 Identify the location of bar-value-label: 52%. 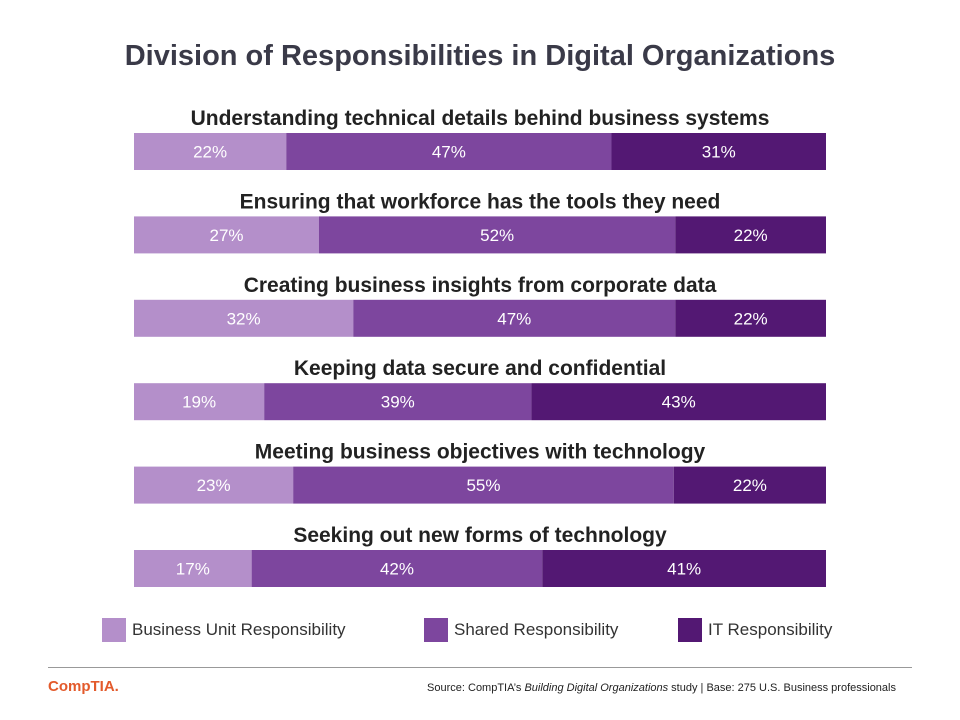
(497, 235).